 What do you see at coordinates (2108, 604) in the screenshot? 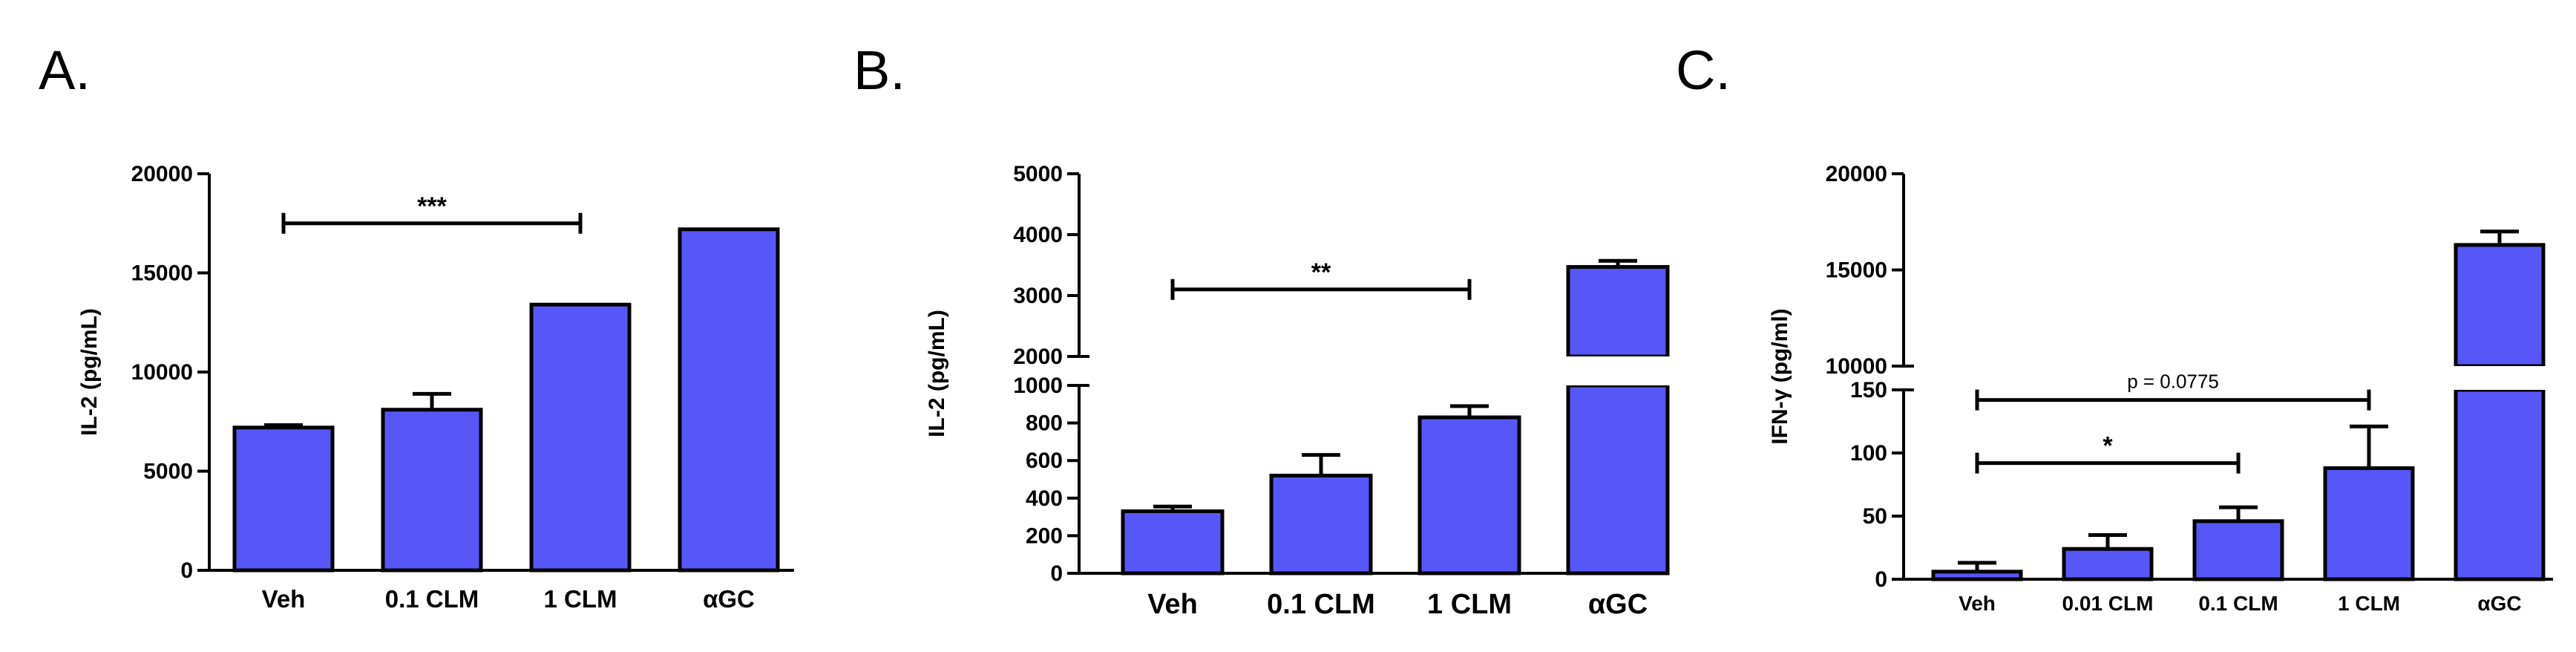
I see `x-tick-label: 0.01 CLM` at bounding box center [2108, 604].